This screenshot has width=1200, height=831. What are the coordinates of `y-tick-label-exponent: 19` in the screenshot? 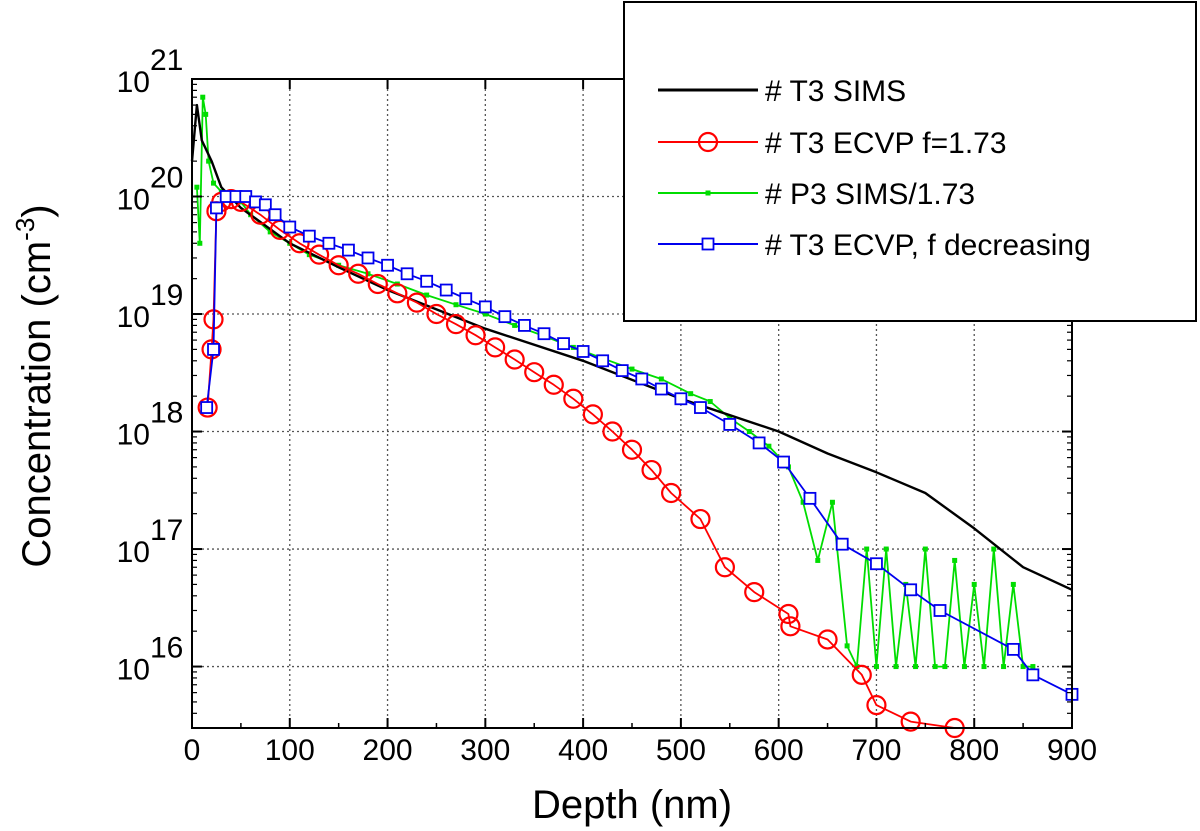 It's located at (166, 295).